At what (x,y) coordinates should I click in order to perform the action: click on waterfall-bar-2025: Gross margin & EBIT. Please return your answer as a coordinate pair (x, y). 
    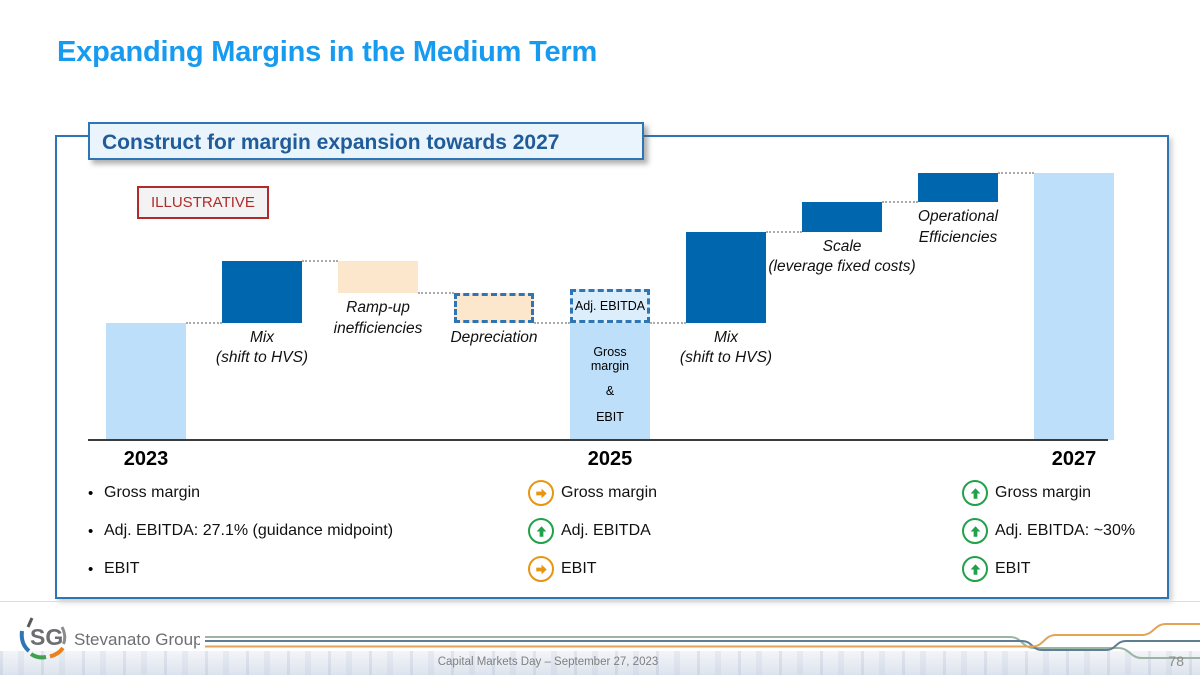
    Looking at the image, I should click on (610, 381).